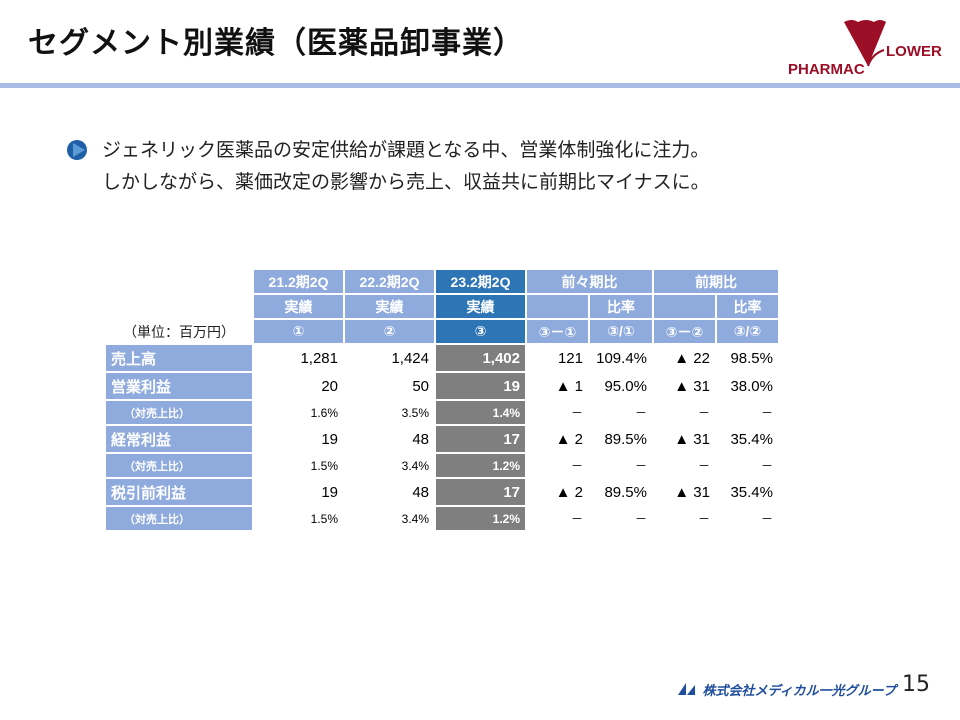  I want to click on row-label: 税引前利益, so click(179, 492).